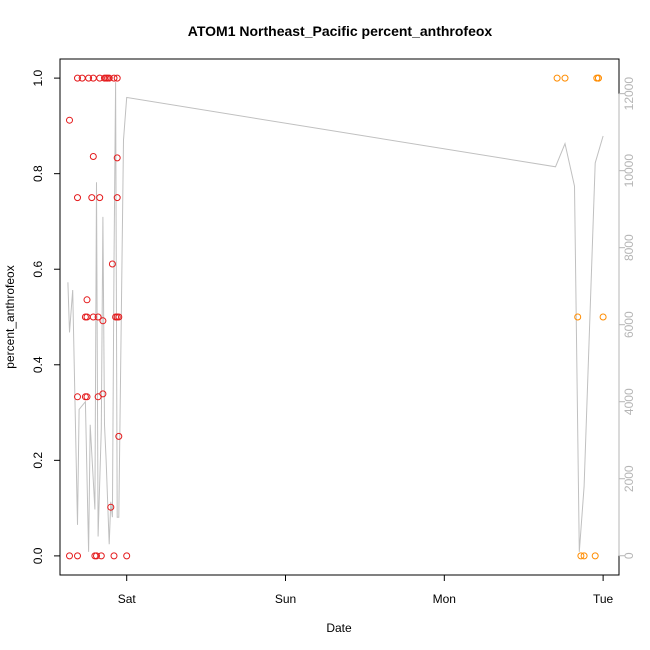 This screenshot has width=650, height=650. What do you see at coordinates (629, 94) in the screenshot?
I see `y2-tick-label: 12000` at bounding box center [629, 94].